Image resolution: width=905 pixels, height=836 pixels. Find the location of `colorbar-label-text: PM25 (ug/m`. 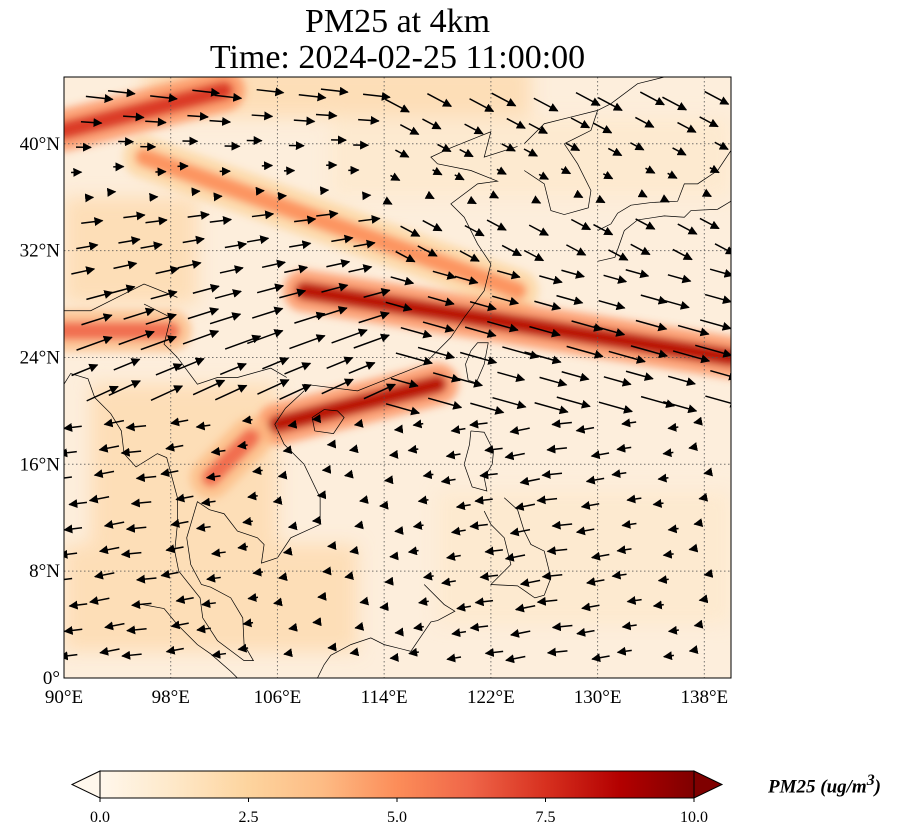

colorbar-label-text: PM25 (ug/m is located at coordinates (817, 787).